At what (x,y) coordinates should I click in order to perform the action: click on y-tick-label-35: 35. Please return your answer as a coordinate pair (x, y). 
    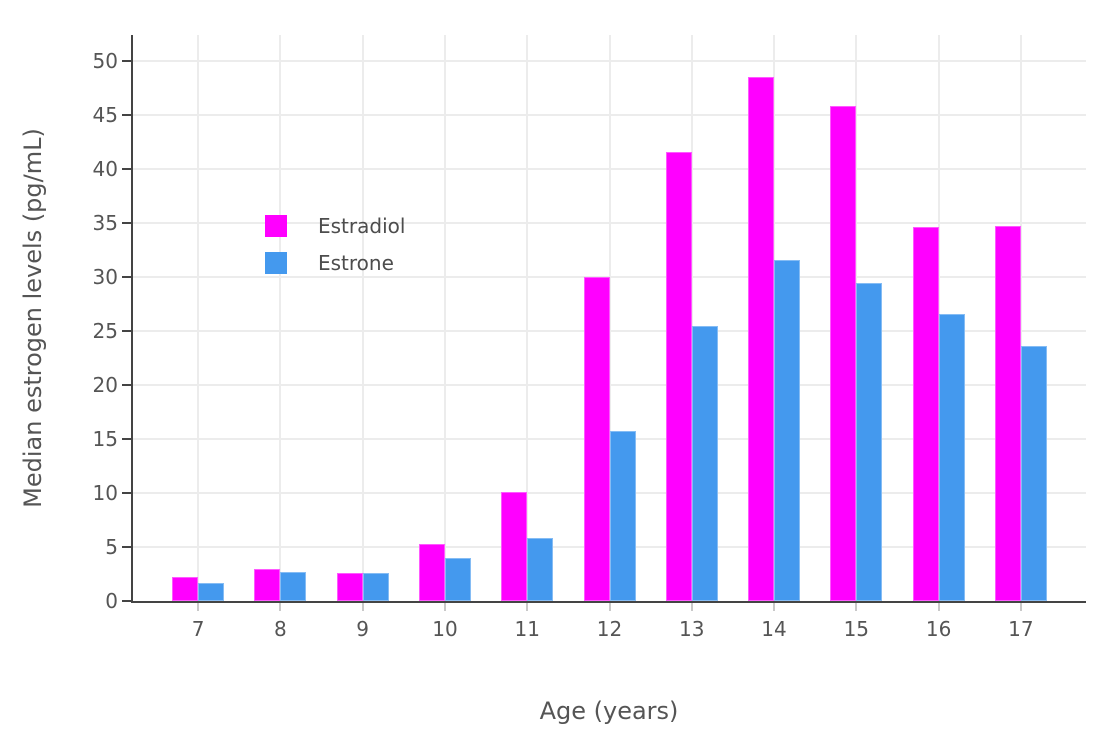
    Looking at the image, I should click on (105, 222).